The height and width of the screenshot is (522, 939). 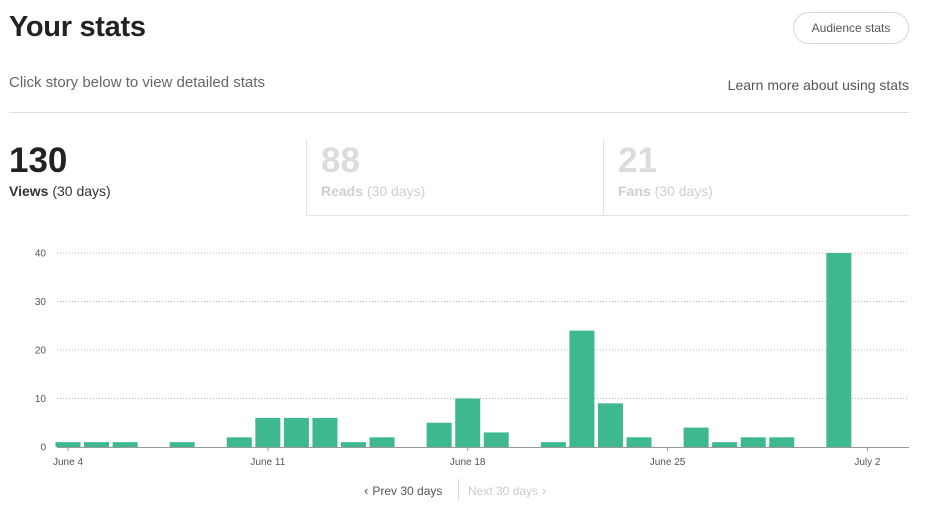 I want to click on y-tick-label: 20, so click(x=41, y=351).